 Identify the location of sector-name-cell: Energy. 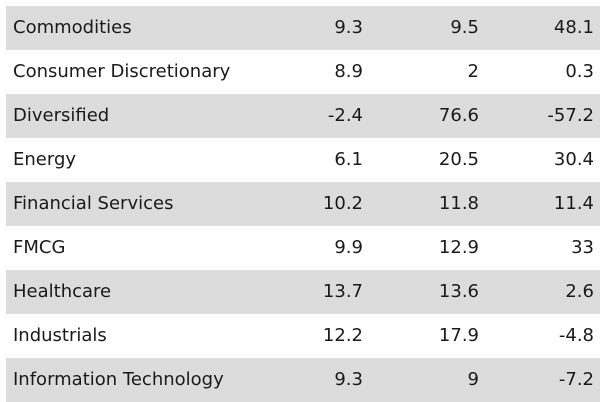
(45, 159).